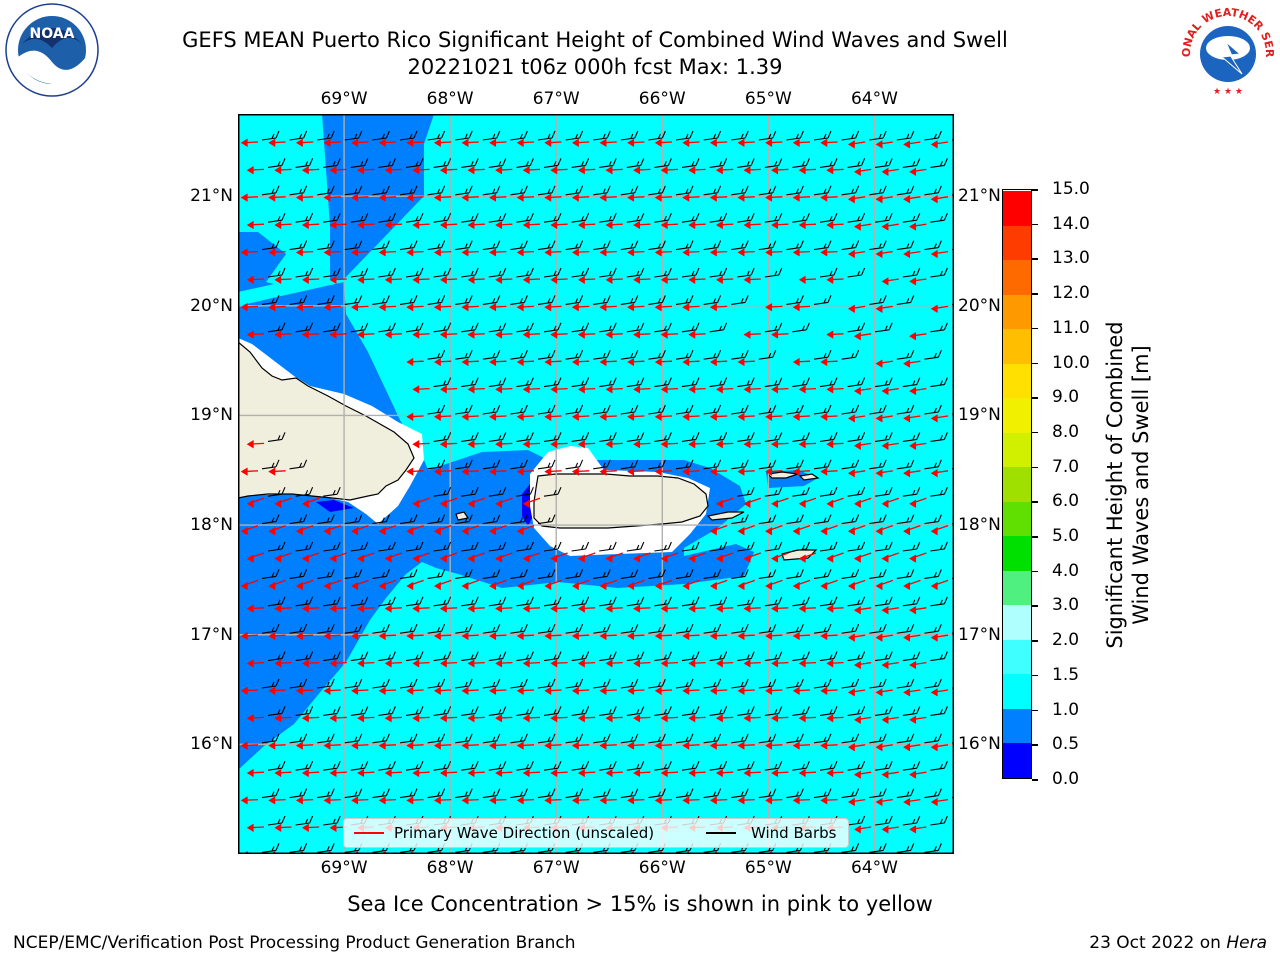  I want to click on footer-date-text: 23 Oct 2022 on, so click(1158, 943).